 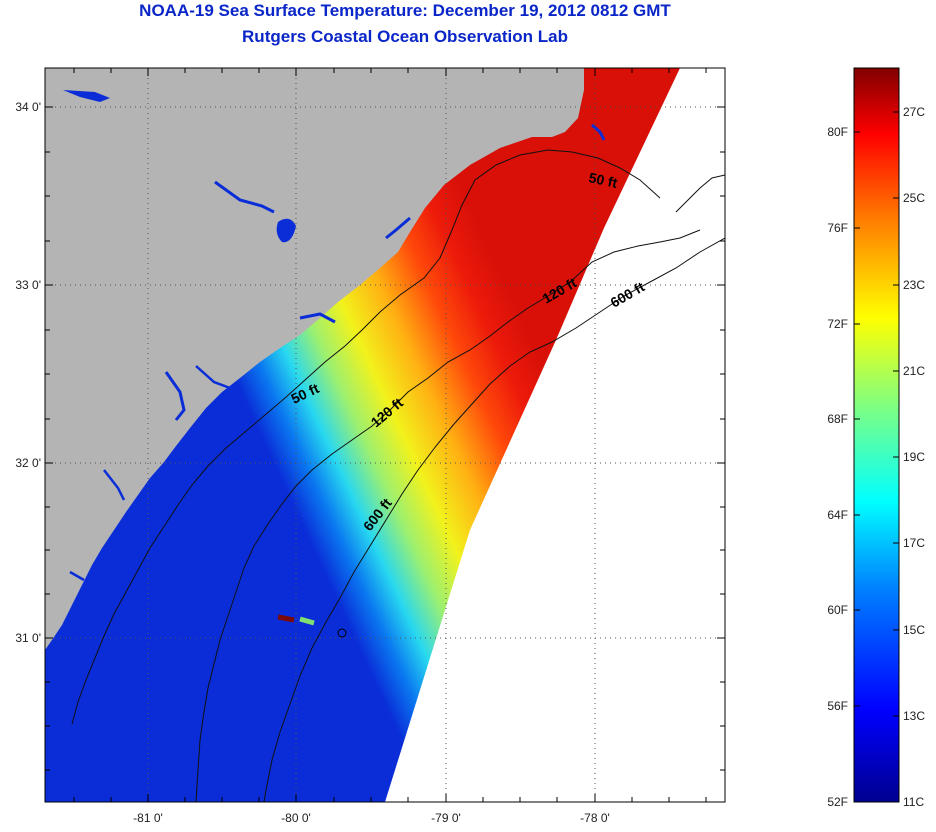 What do you see at coordinates (837, 419) in the screenshot?
I see `colorbar-label-f: 68F` at bounding box center [837, 419].